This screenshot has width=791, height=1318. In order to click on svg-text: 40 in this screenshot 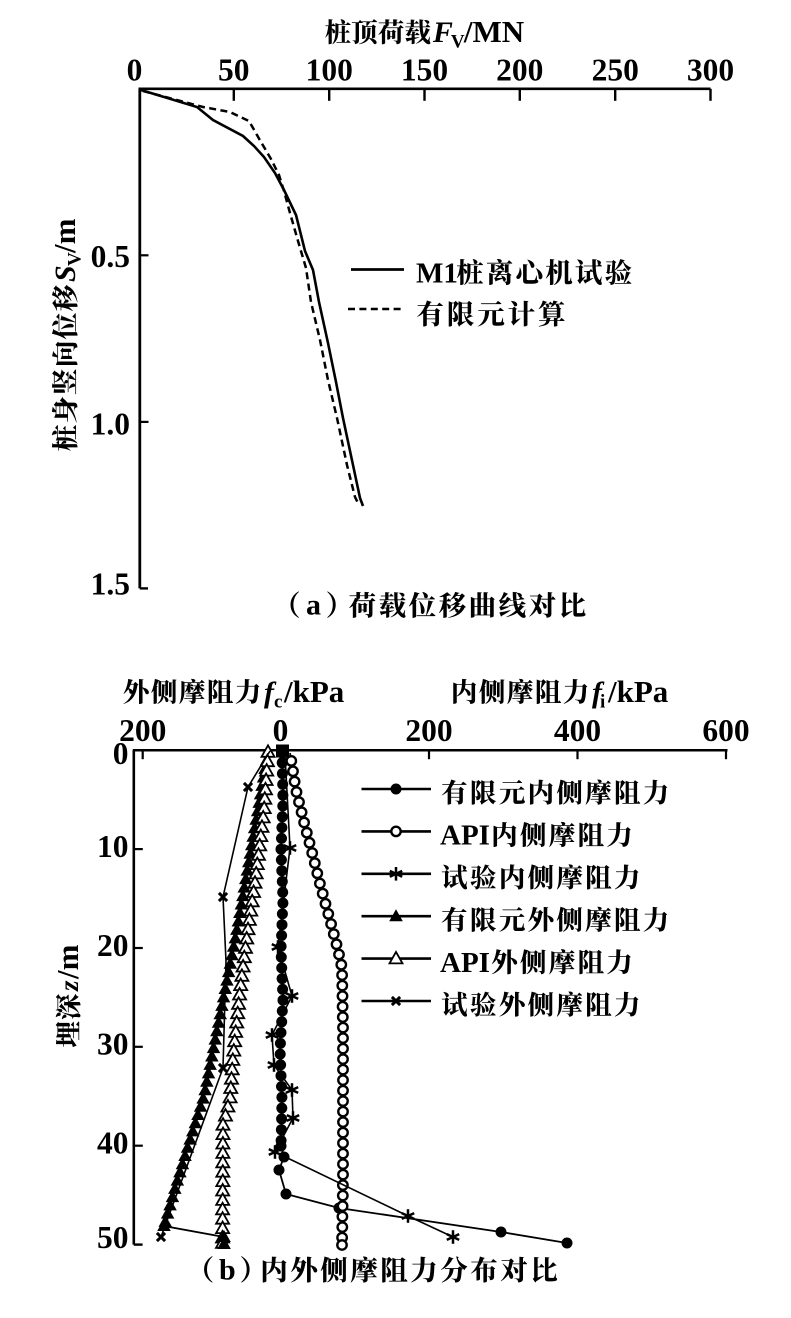, I will do `click(113, 1143)`.